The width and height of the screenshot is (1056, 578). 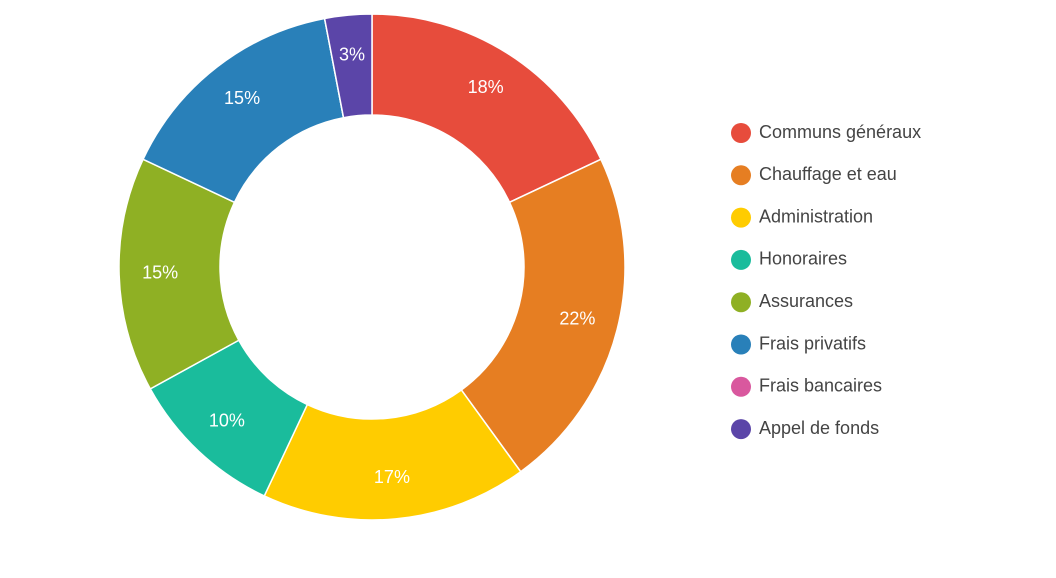 What do you see at coordinates (392, 477) in the screenshot?
I see `value-label: 17%` at bounding box center [392, 477].